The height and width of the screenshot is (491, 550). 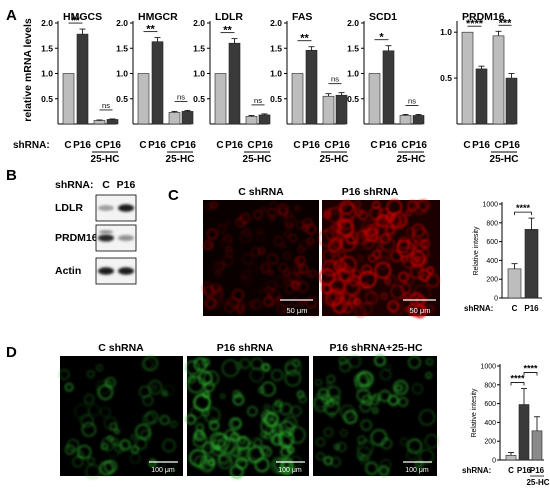 What do you see at coordinates (492, 261) in the screenshot?
I see `y-tick-label: 400` at bounding box center [492, 261].